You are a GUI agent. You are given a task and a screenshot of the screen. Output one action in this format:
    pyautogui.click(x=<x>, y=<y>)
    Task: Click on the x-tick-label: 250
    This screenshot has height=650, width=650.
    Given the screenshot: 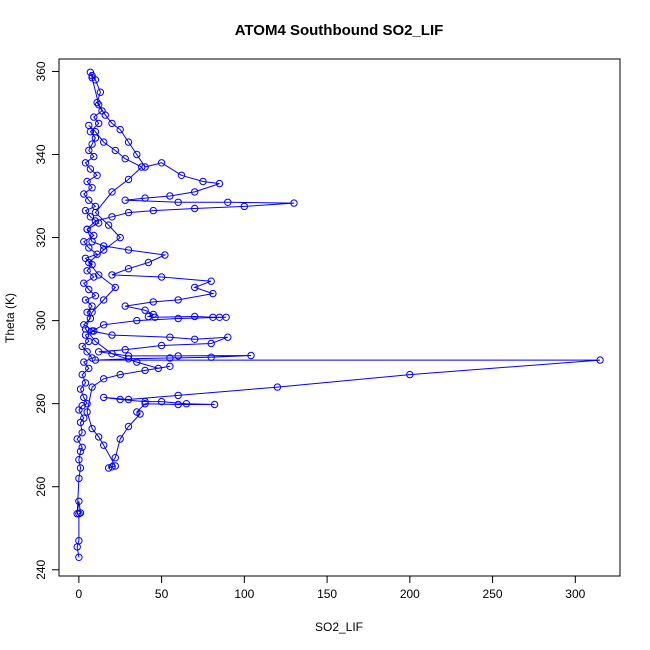 What is the action you would take?
    pyautogui.click(x=493, y=594)
    